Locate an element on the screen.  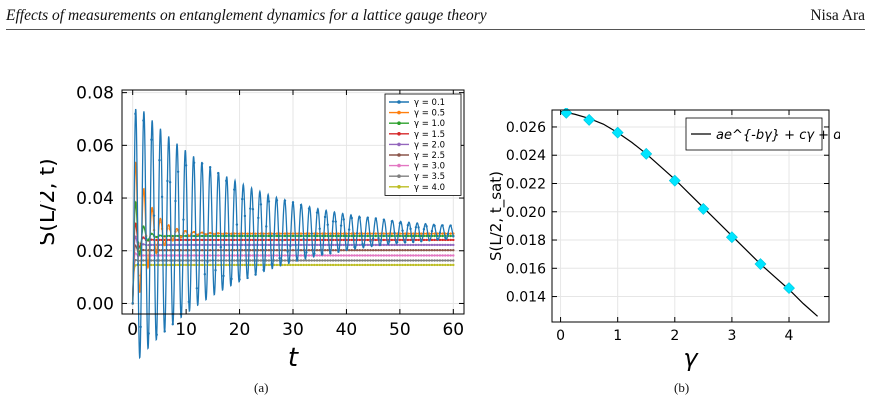
x-axis-label: t is located at coordinates (293, 358).